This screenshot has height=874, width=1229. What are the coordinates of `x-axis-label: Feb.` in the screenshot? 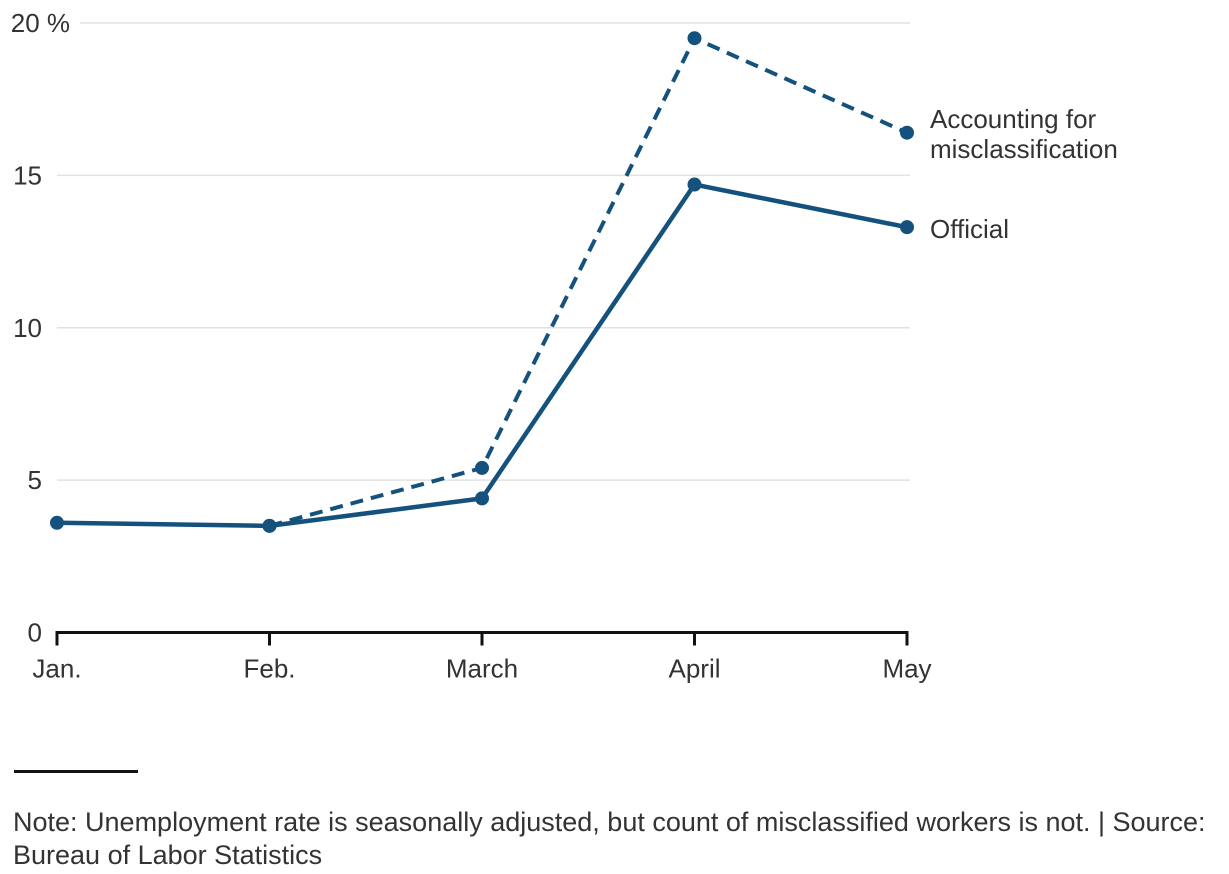 It's located at (269, 669).